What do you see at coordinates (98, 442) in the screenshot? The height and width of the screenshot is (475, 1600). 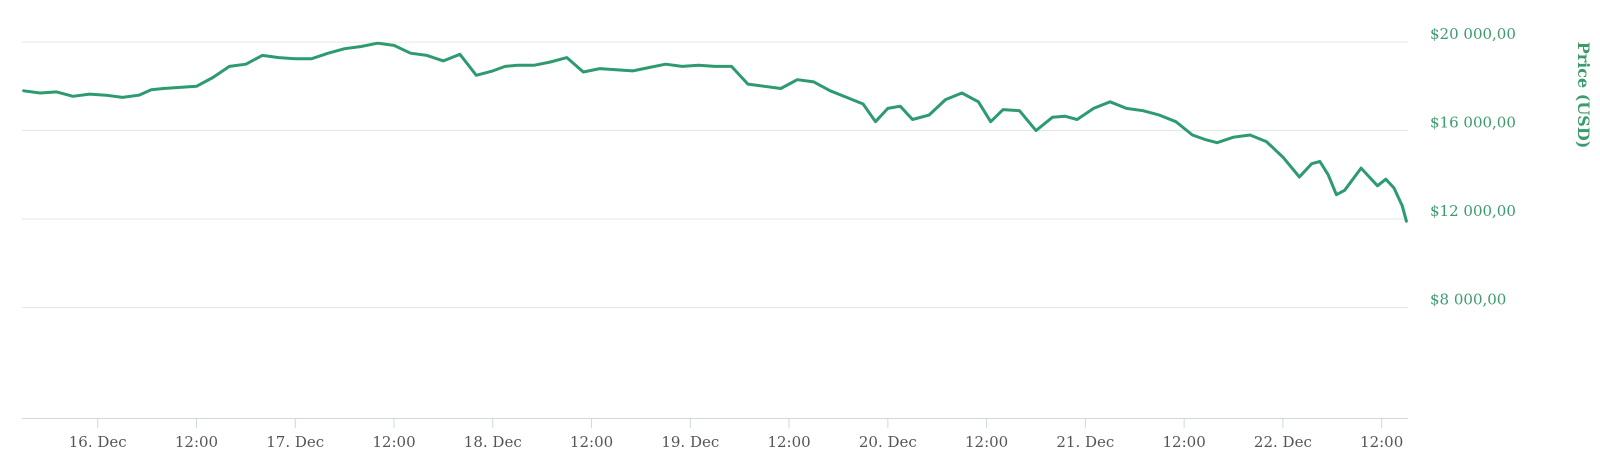 I see `x-tick-label: 16. Dec` at bounding box center [98, 442].